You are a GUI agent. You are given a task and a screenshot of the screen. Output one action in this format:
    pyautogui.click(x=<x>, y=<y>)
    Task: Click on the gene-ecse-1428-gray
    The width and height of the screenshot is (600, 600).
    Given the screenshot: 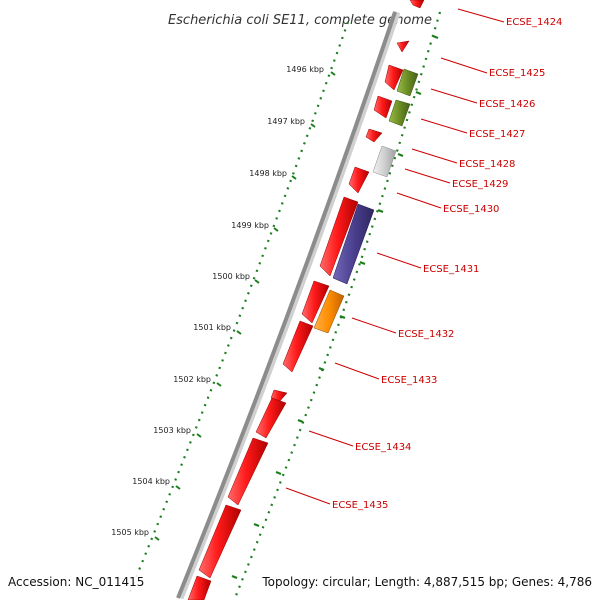 What is the action you would take?
    pyautogui.click(x=384, y=161)
    